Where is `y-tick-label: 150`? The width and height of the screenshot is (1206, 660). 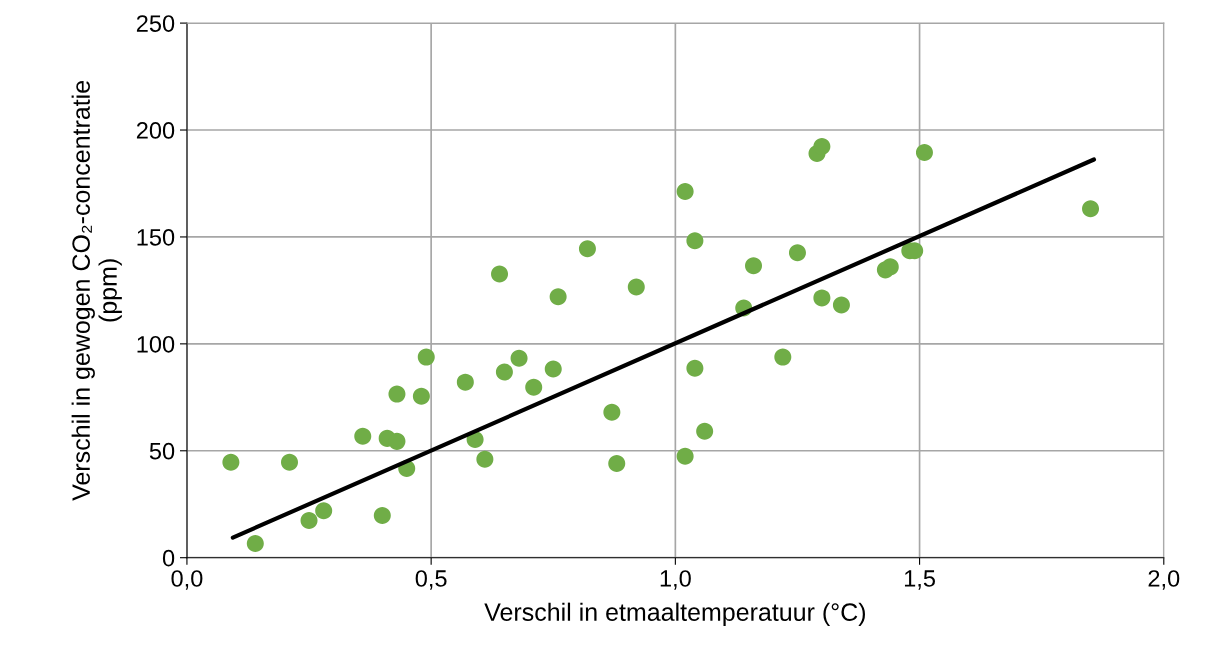 y-tick-label: 150 is located at coordinates (156, 237).